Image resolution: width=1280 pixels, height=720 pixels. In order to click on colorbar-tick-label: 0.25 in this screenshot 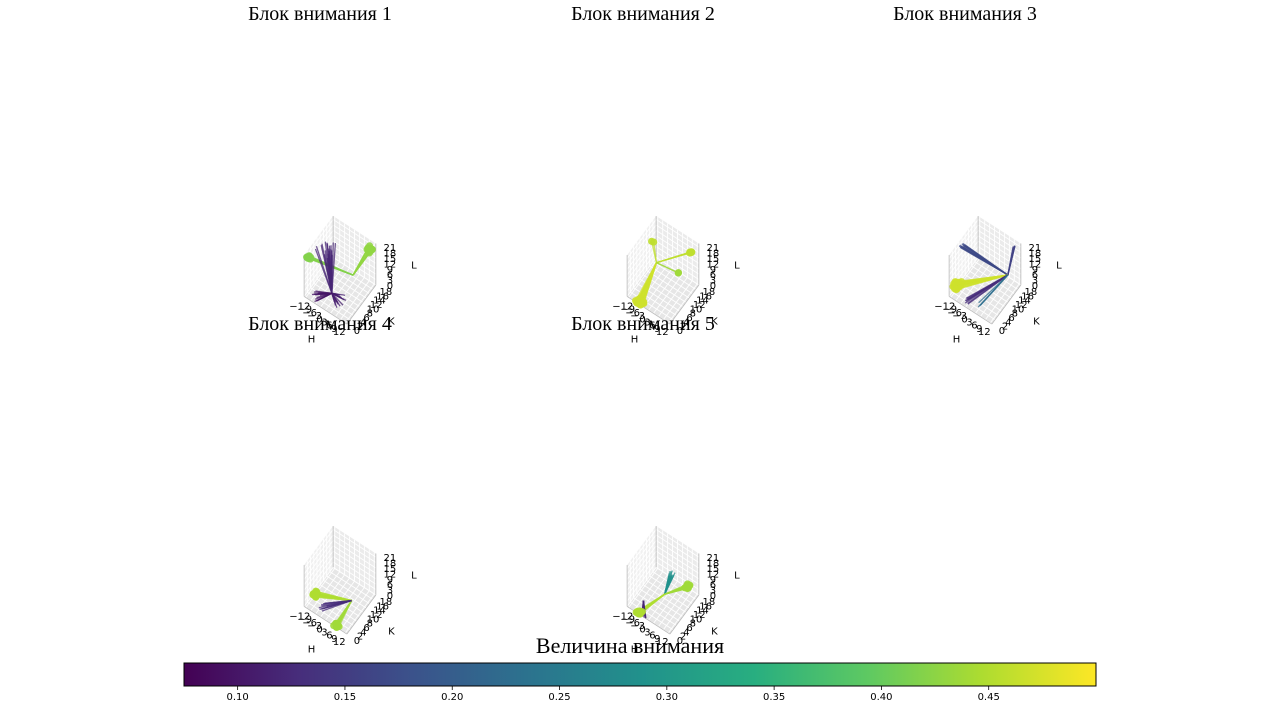, I will do `click(559, 697)`.